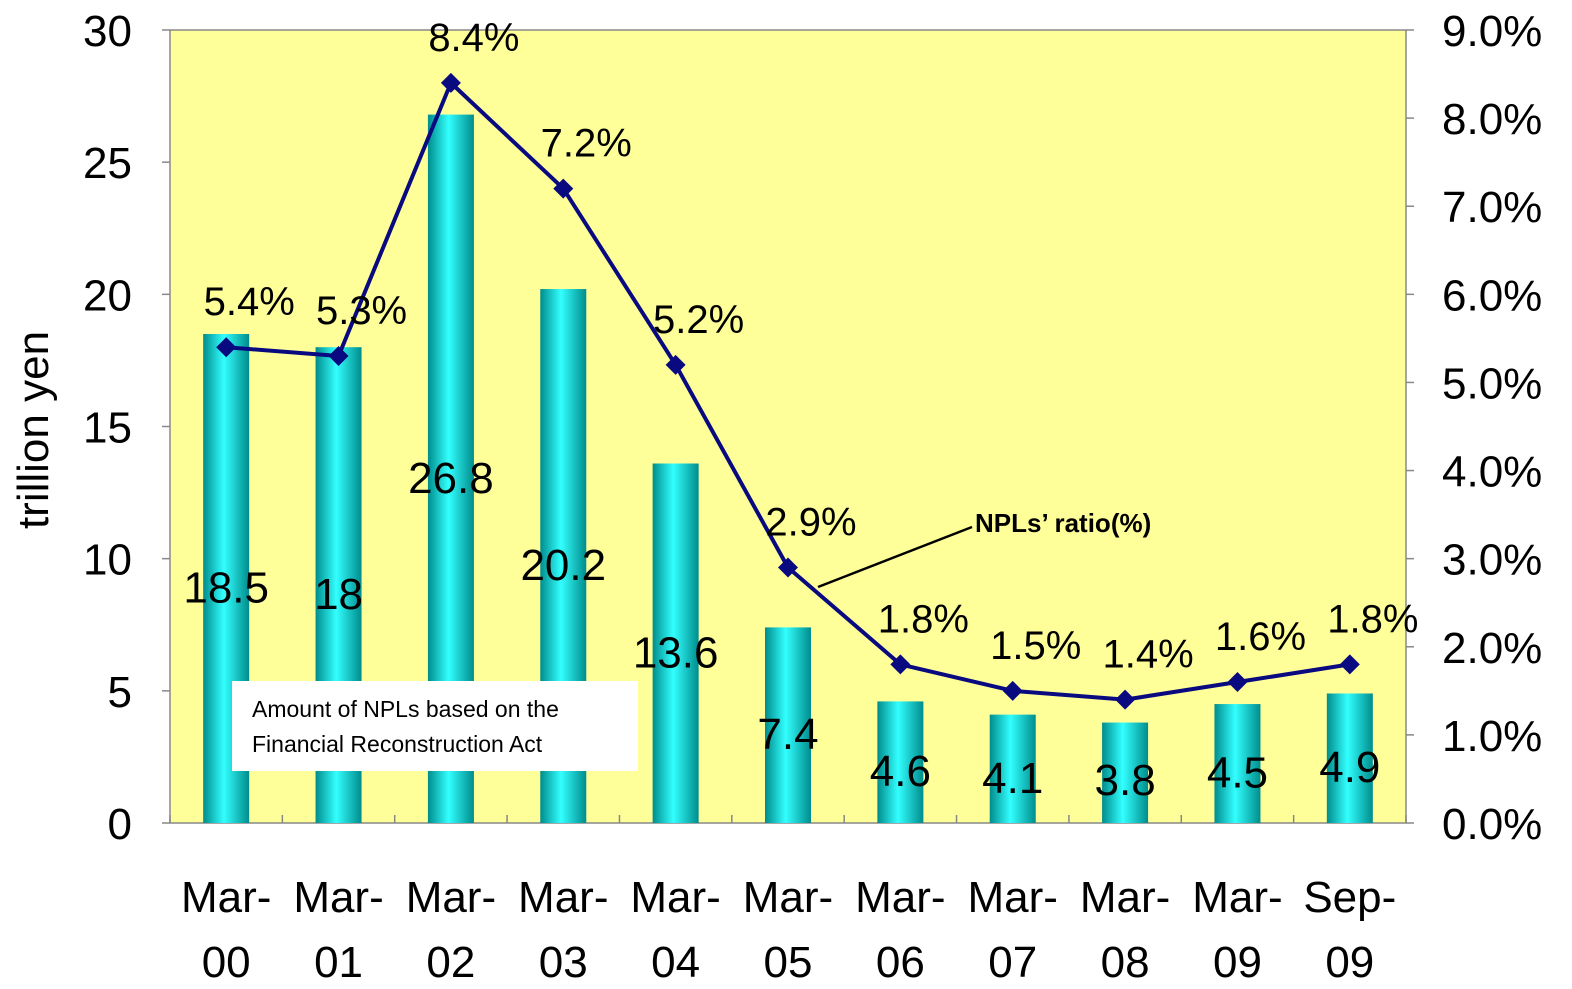 Image resolution: width=1572 pixels, height=989 pixels. Describe the element at coordinates (676, 652) in the screenshot. I see `bar-label-Mar-04: 13.6` at that location.